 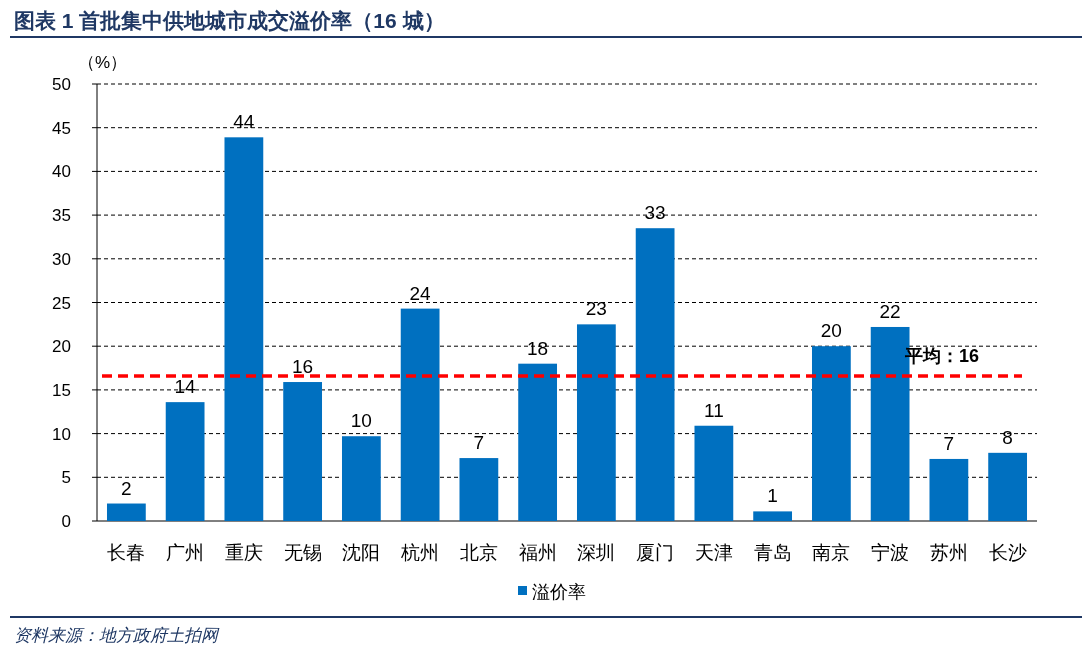 I want to click on data-label: 8, so click(x=1007, y=437).